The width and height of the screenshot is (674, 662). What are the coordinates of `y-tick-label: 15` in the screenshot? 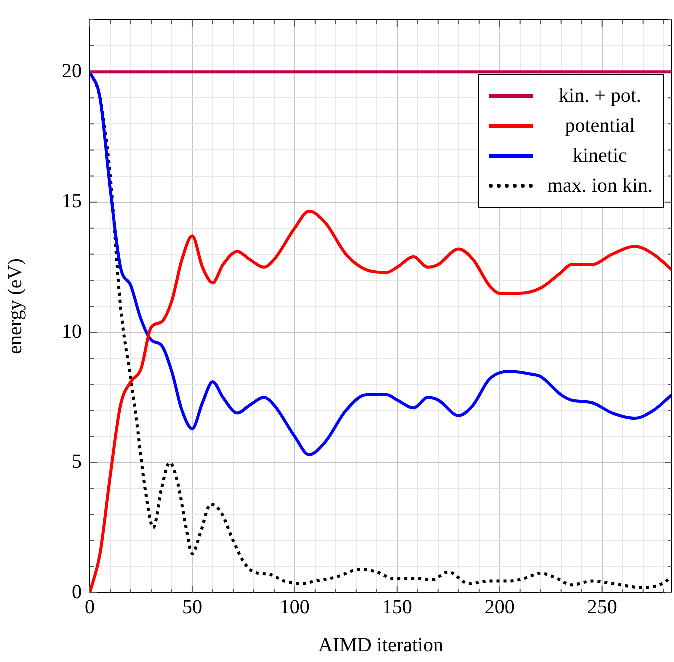 It's located at (72, 201).